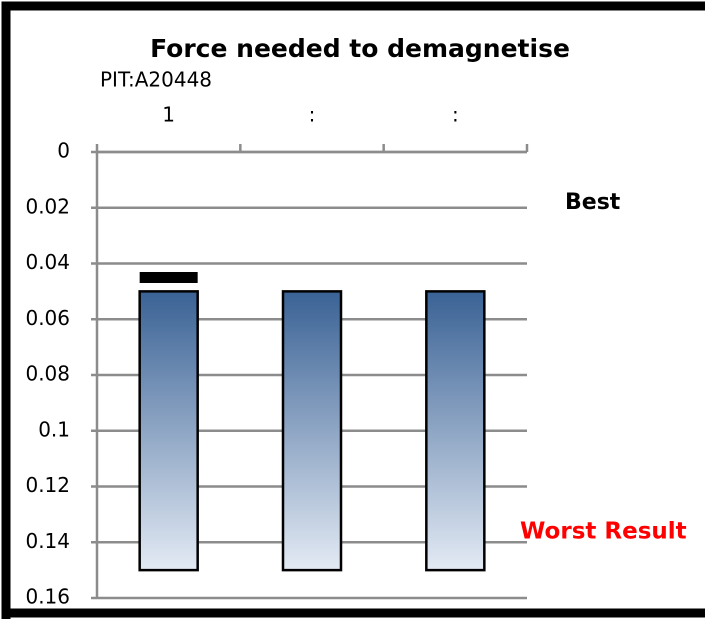 The image size is (705, 619). Describe the element at coordinates (54, 429) in the screenshot. I see `y-tick-label: 0.1` at that location.